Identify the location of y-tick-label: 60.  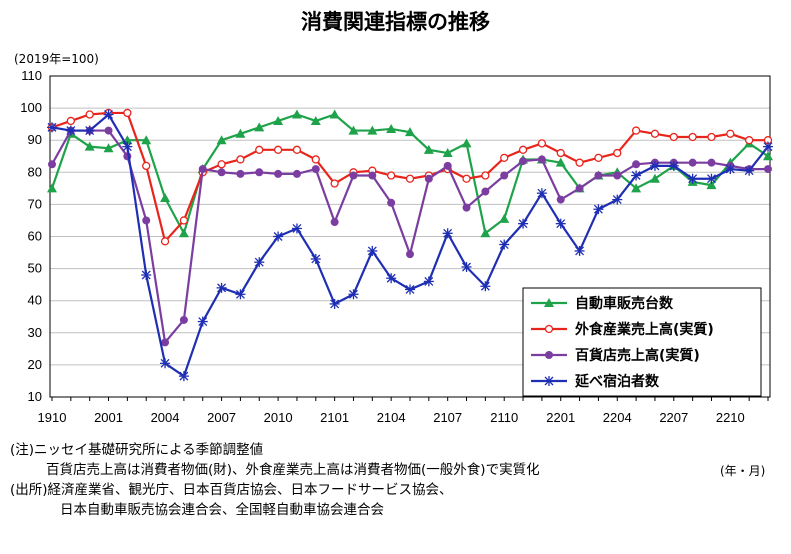
(35, 236).